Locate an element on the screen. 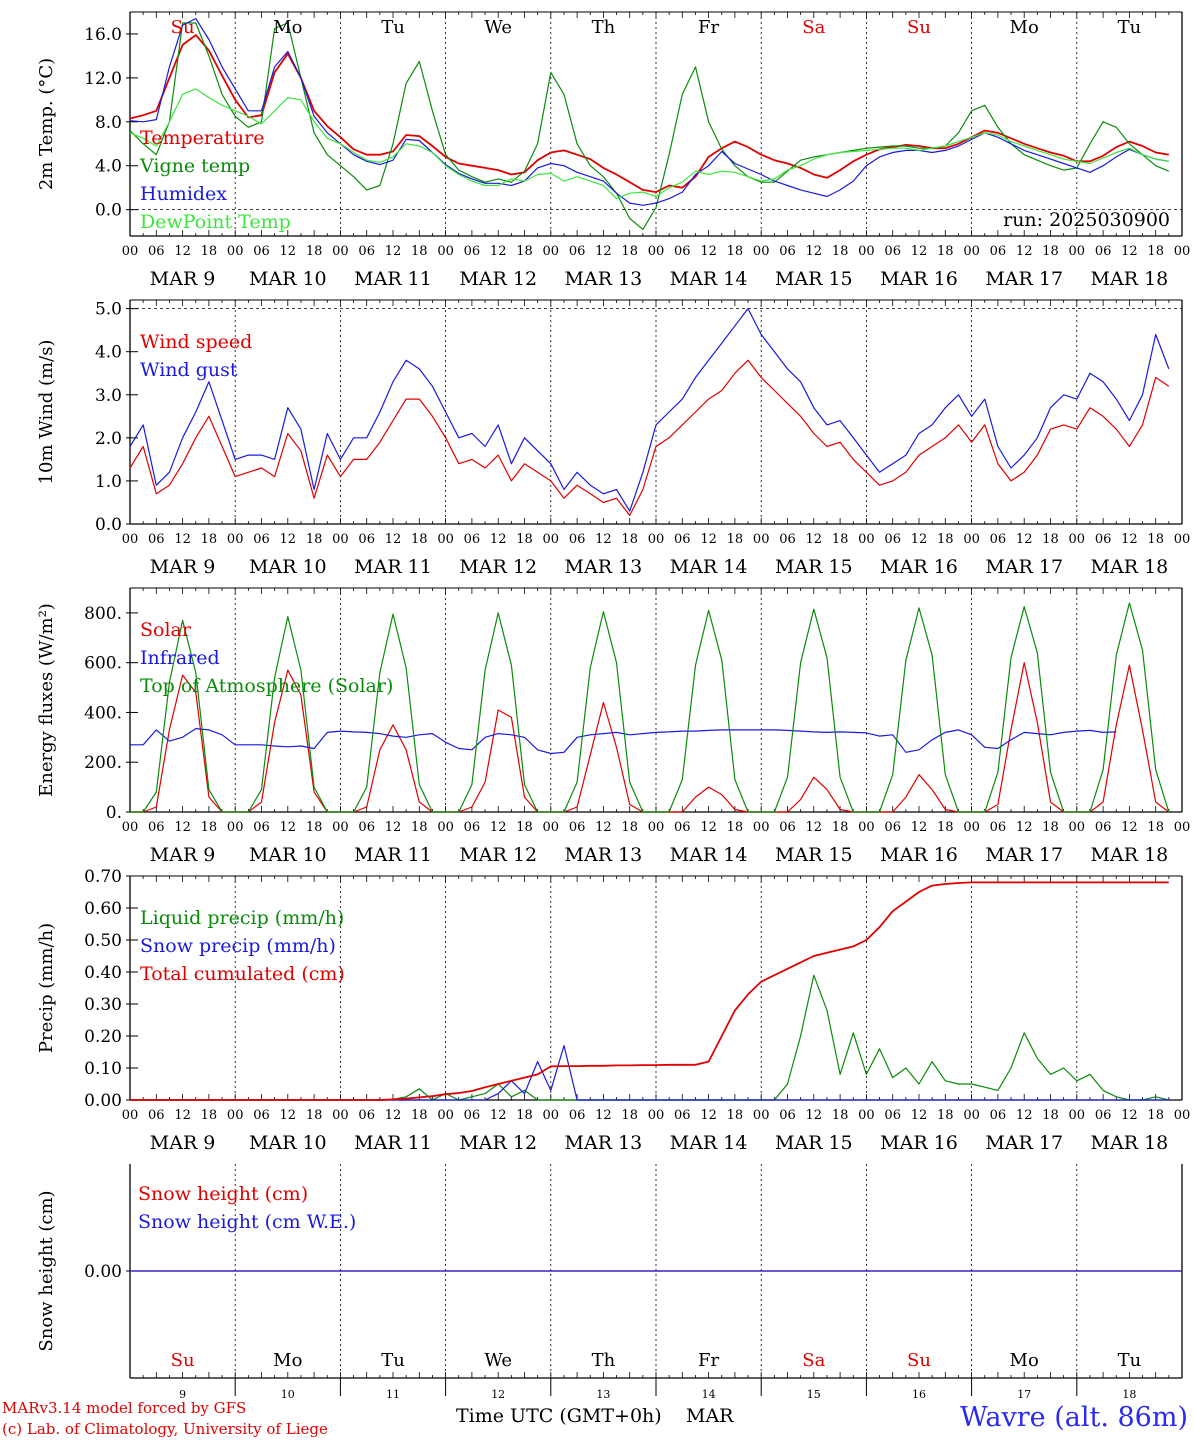 Image resolution: width=1194 pixels, height=1440 pixels. weekday-label: We is located at coordinates (498, 1360).